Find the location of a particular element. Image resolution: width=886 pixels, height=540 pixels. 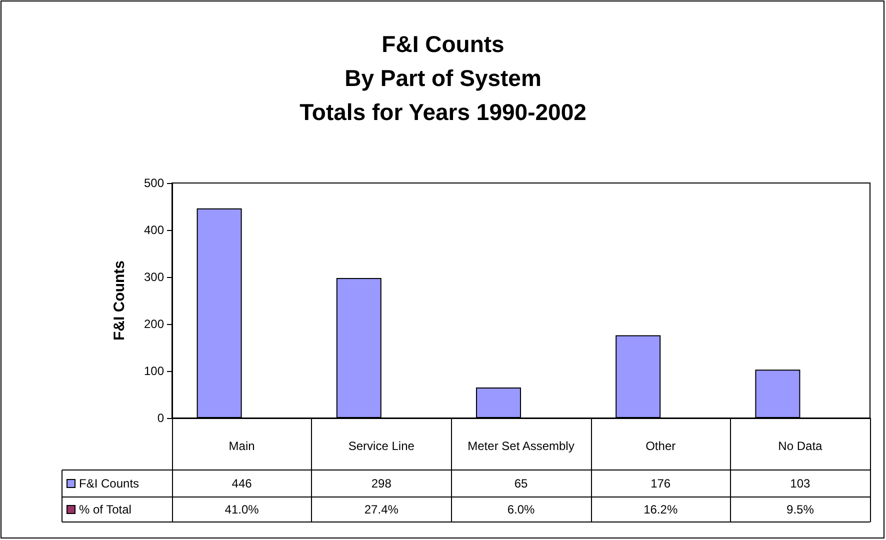

text: 41.0% is located at coordinates (241, 509).